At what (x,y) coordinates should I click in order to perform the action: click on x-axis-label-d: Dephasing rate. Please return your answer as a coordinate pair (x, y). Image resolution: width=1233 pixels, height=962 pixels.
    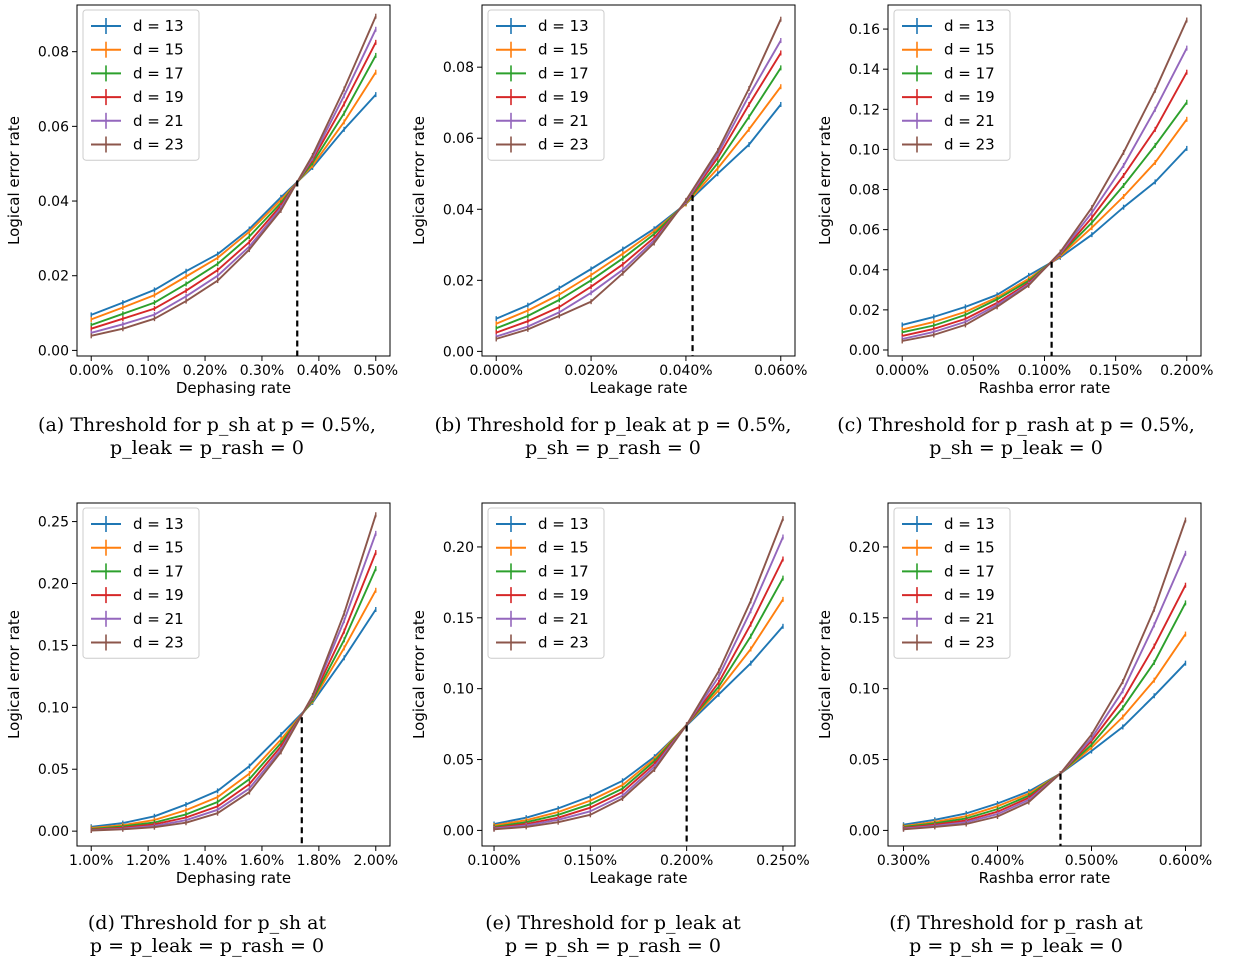
    Looking at the image, I should click on (233, 878).